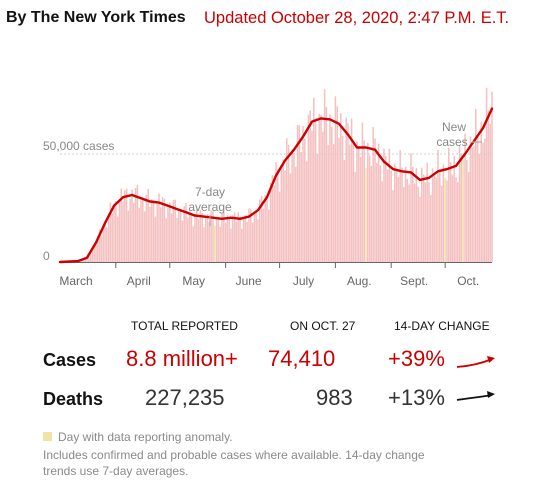 This screenshot has width=535, height=483. What do you see at coordinates (139, 281) in the screenshot?
I see `x-tick-label: April` at bounding box center [139, 281].